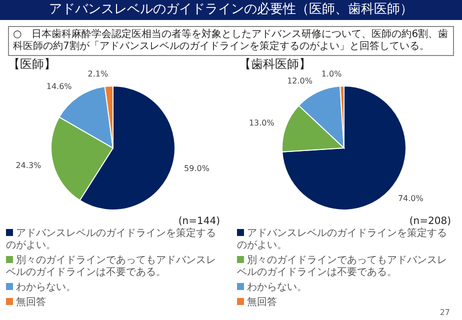  Describe the element at coordinates (98, 74) in the screenshot. I see `data-label: 2.1%` at that location.